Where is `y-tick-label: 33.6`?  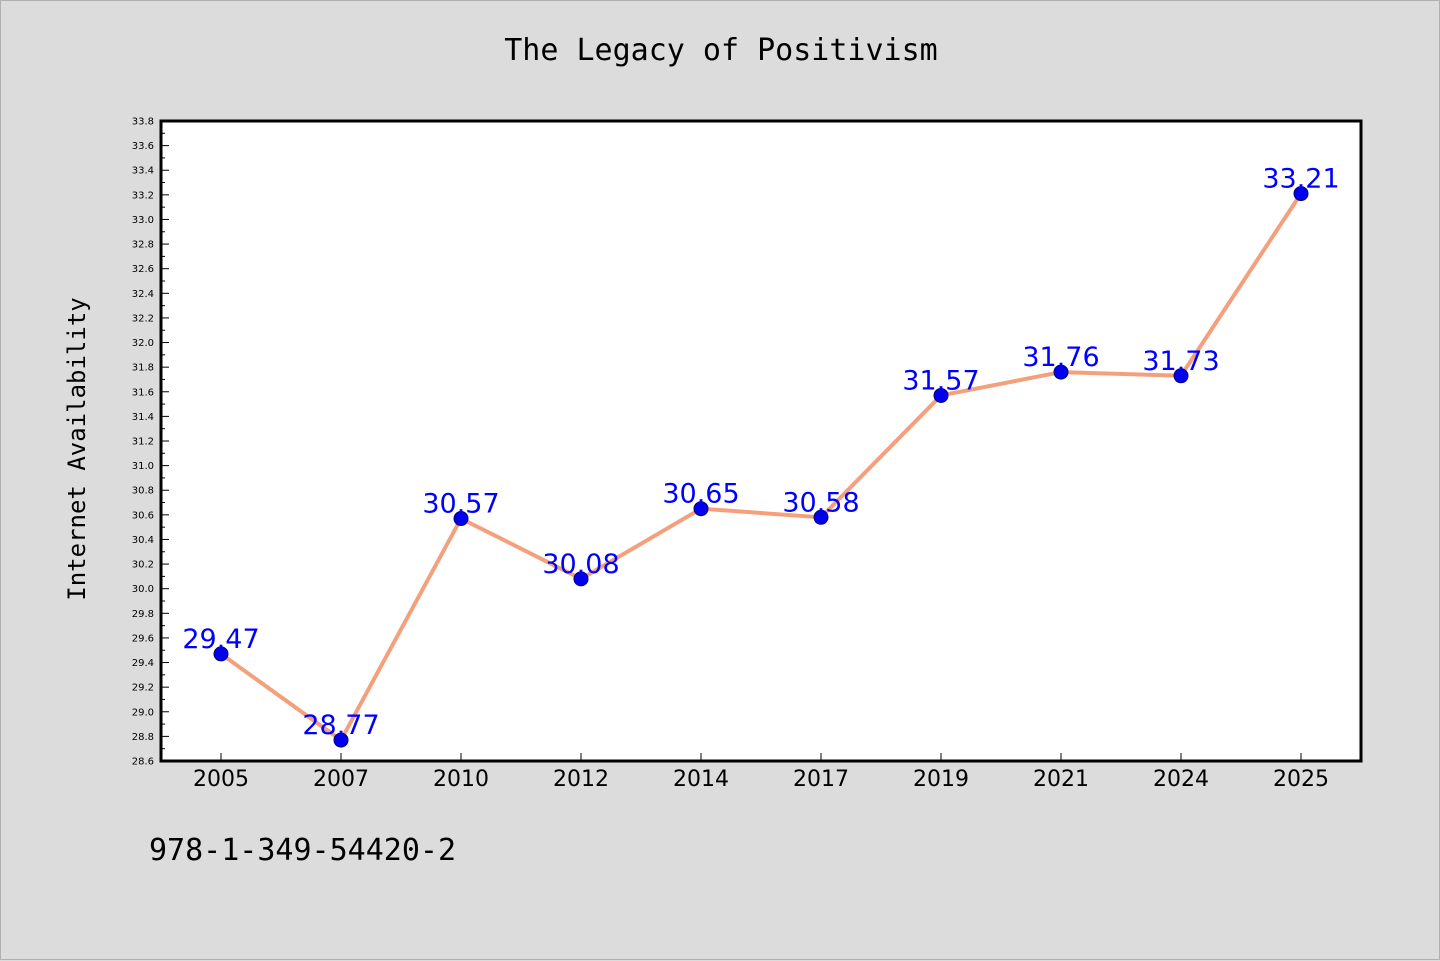
y-tick-label: 33.6 is located at coordinates (143, 146).